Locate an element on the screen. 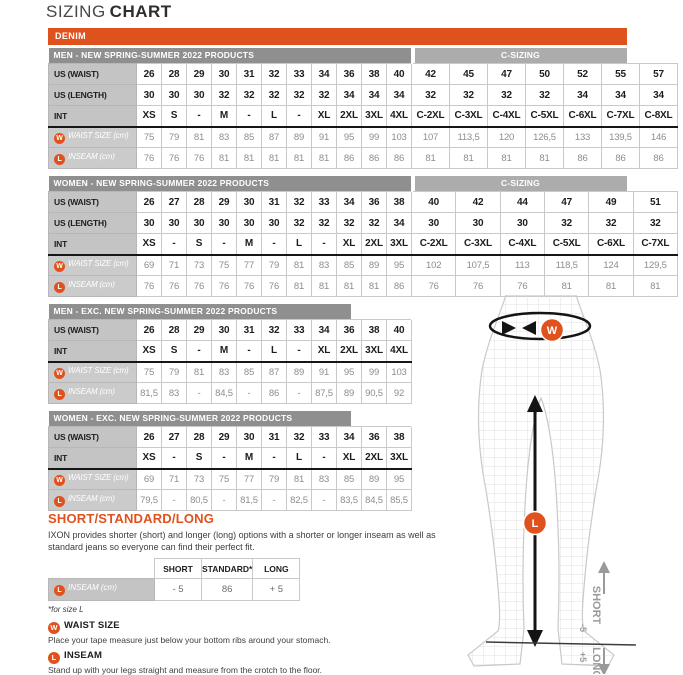 The image size is (683, 675). measure-value-cell: - is located at coordinates (324, 500).